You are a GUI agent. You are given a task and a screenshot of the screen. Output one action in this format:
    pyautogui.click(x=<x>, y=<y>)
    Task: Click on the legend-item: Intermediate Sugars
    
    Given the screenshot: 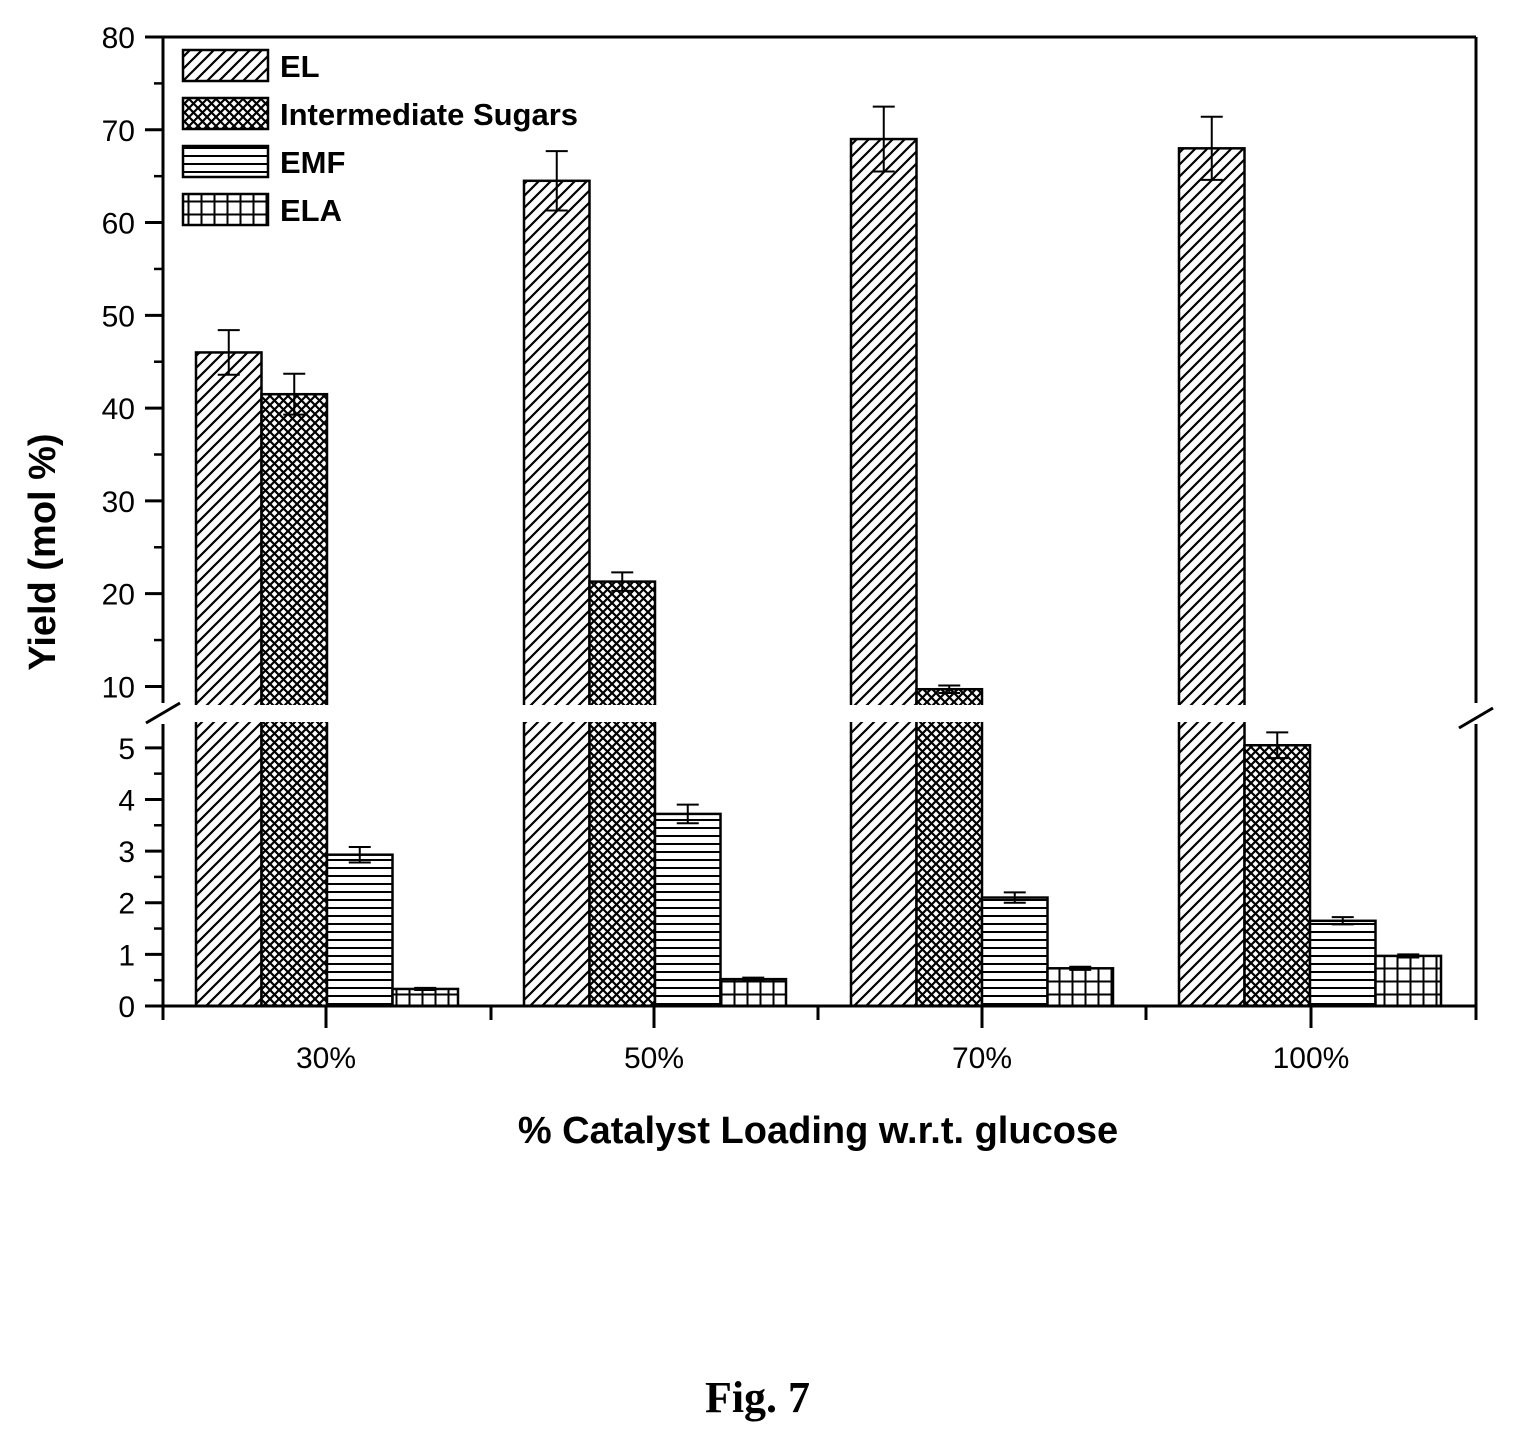 What is the action you would take?
    pyautogui.click(x=379, y=114)
    